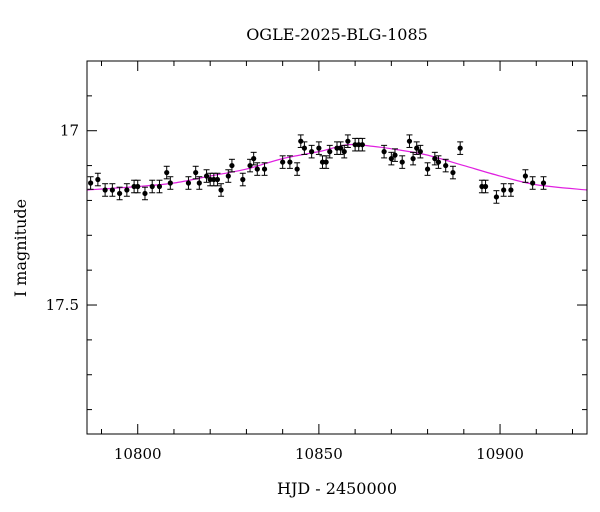  Describe the element at coordinates (20, 248) in the screenshot. I see `y-axis-label: I magnitude` at that location.